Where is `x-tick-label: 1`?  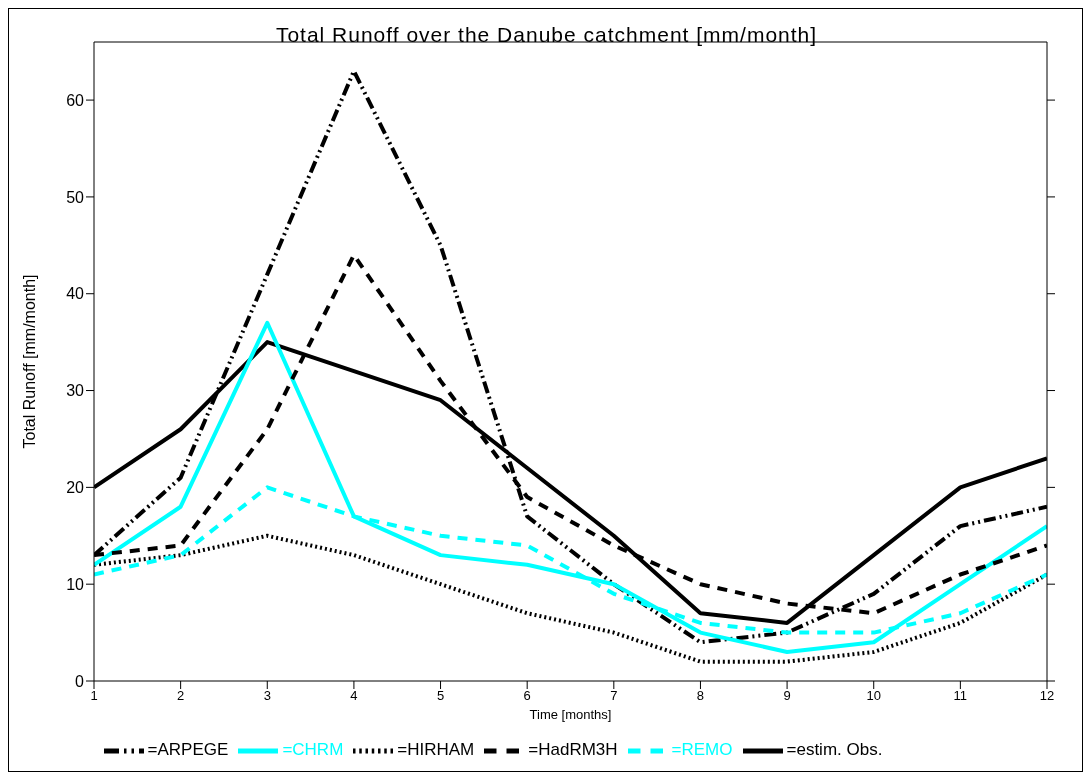 x-tick-label: 1 is located at coordinates (94, 696).